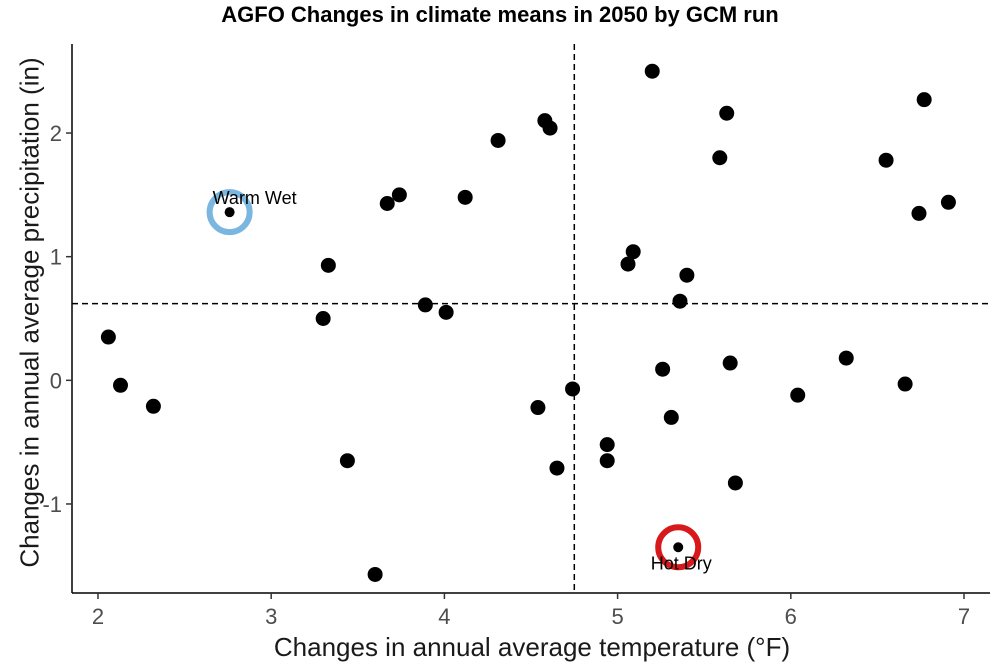 Image resolution: width=1000 pixels, height=667 pixels. Describe the element at coordinates (791, 616) in the screenshot. I see `x-tick-label: 6` at that location.